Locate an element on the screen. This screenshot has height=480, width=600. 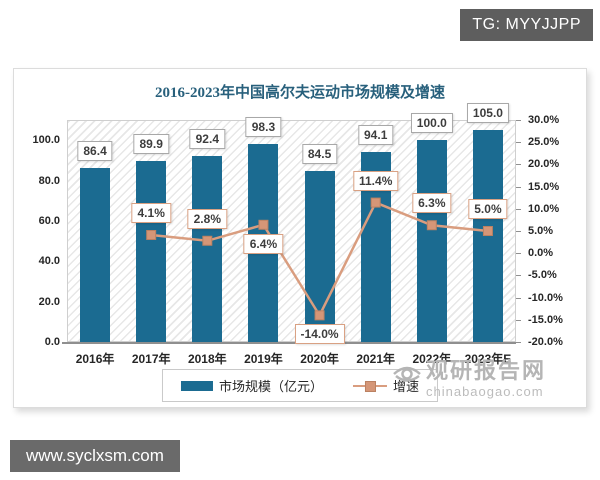
bar-2023年E is located at coordinates (487, 236).